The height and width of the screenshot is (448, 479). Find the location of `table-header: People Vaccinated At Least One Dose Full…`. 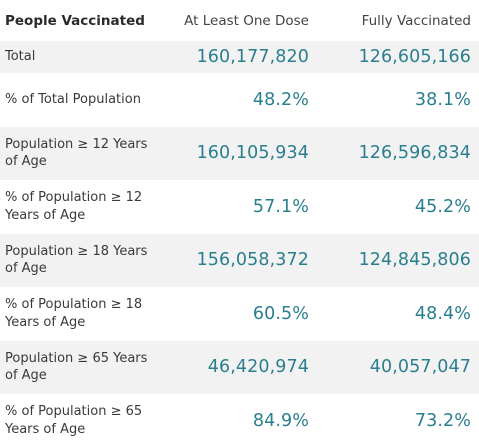

table-header: People Vaccinated At Least One Dose Full… is located at coordinates (239, 20).